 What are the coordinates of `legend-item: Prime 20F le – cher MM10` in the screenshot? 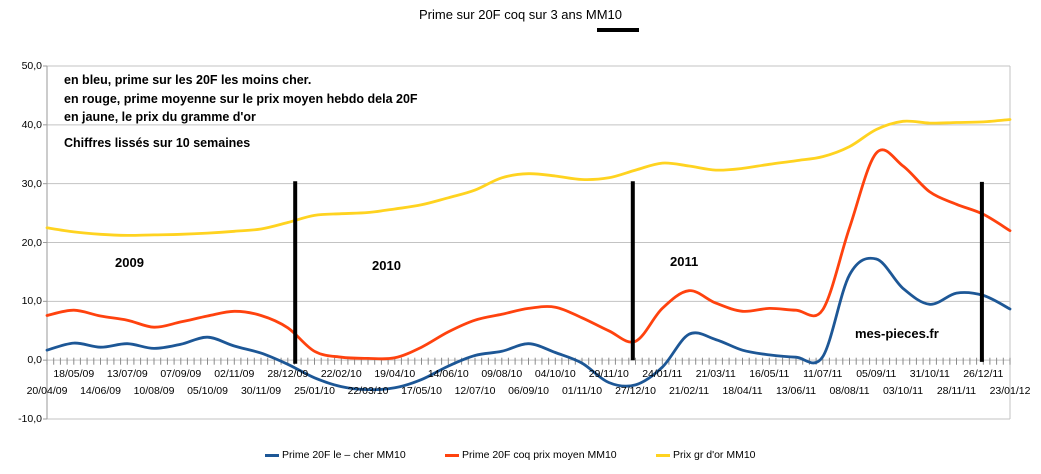 It's located at (335, 455).